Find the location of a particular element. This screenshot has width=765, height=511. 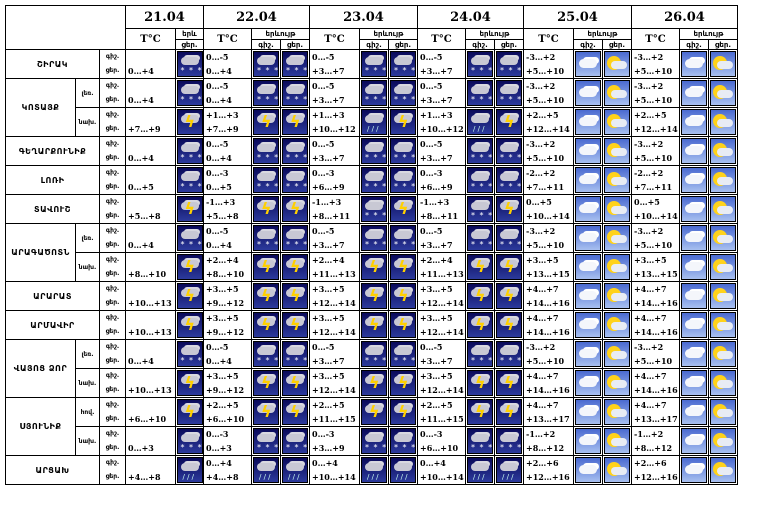

temperature-cell: +4…+7 +14…+16 is located at coordinates (655, 383).